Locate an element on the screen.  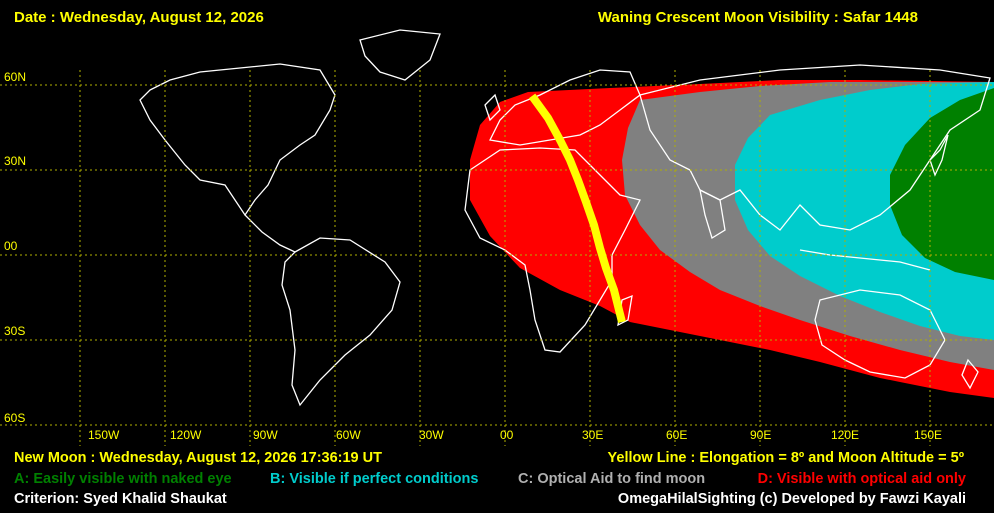
central-america-outline is located at coordinates (270, 233).